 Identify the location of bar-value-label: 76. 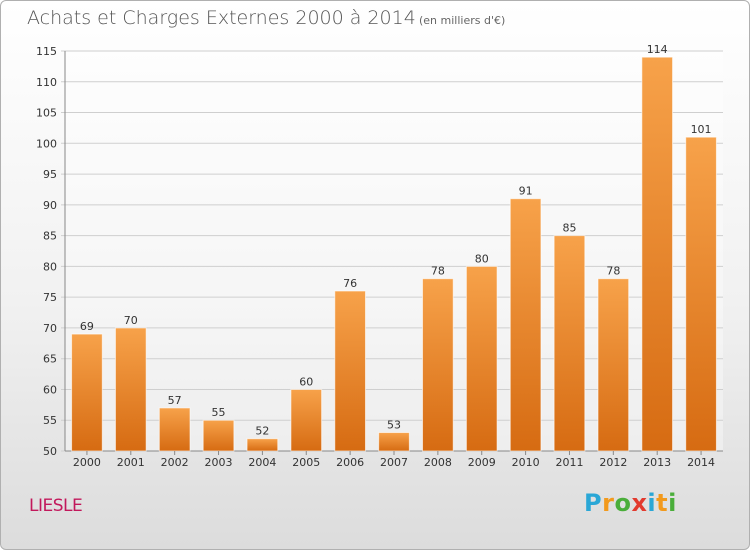
(350, 283).